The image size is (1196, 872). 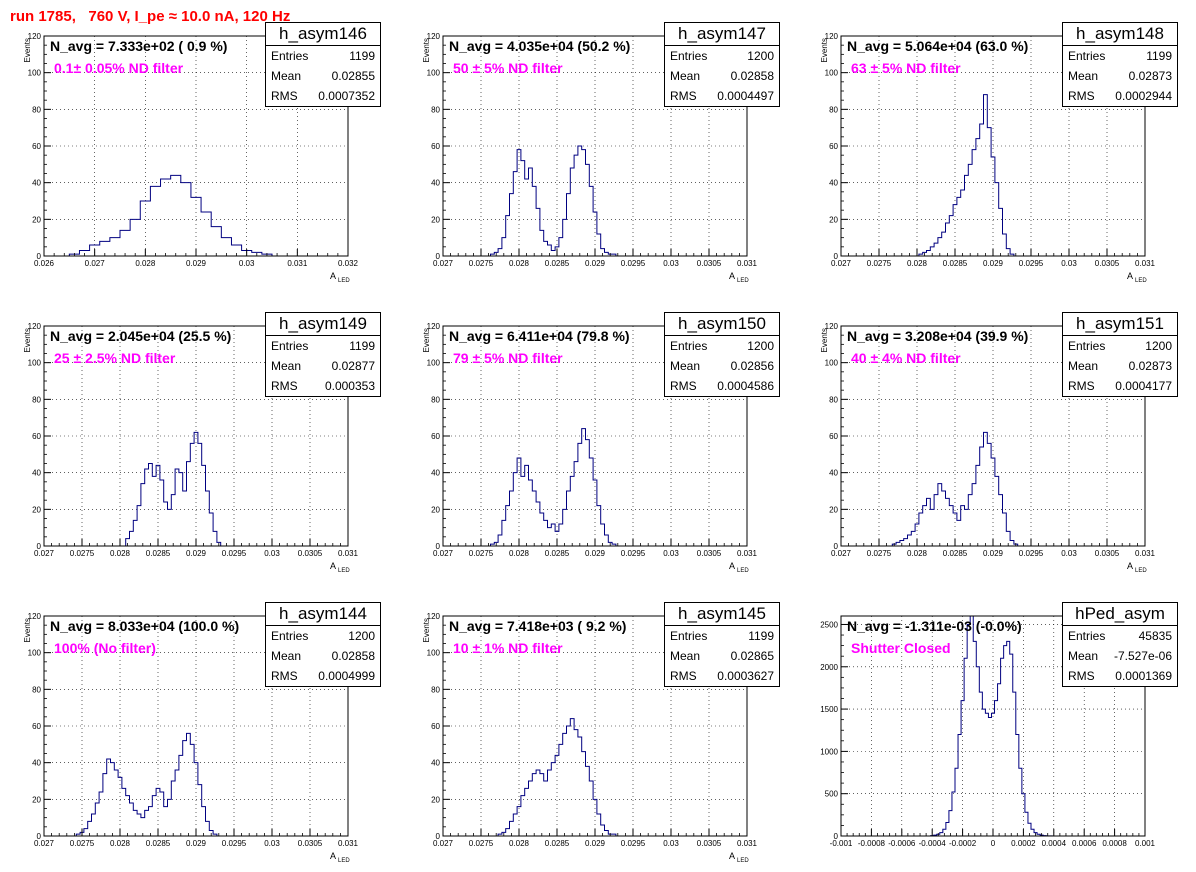 What do you see at coordinates (538, 626) in the screenshot?
I see `navg-label: N_avg = 7.418e+03 ( 9.2 %)` at bounding box center [538, 626].